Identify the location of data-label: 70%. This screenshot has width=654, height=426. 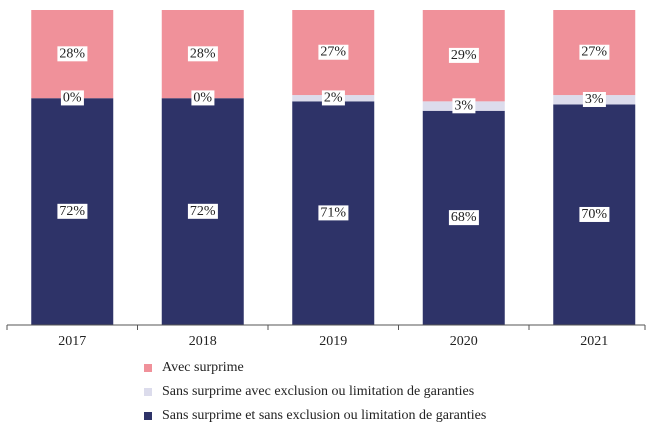
(594, 214).